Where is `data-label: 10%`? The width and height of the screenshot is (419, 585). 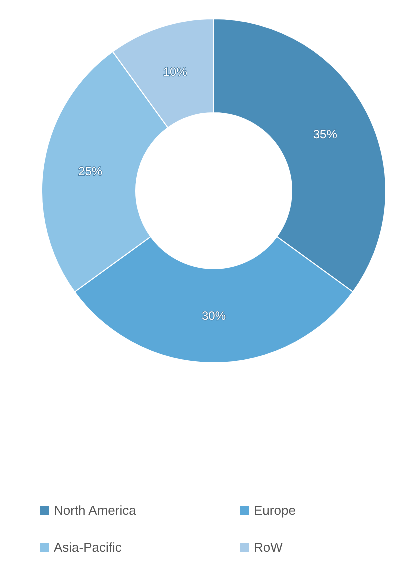 data-label: 10% is located at coordinates (175, 72).